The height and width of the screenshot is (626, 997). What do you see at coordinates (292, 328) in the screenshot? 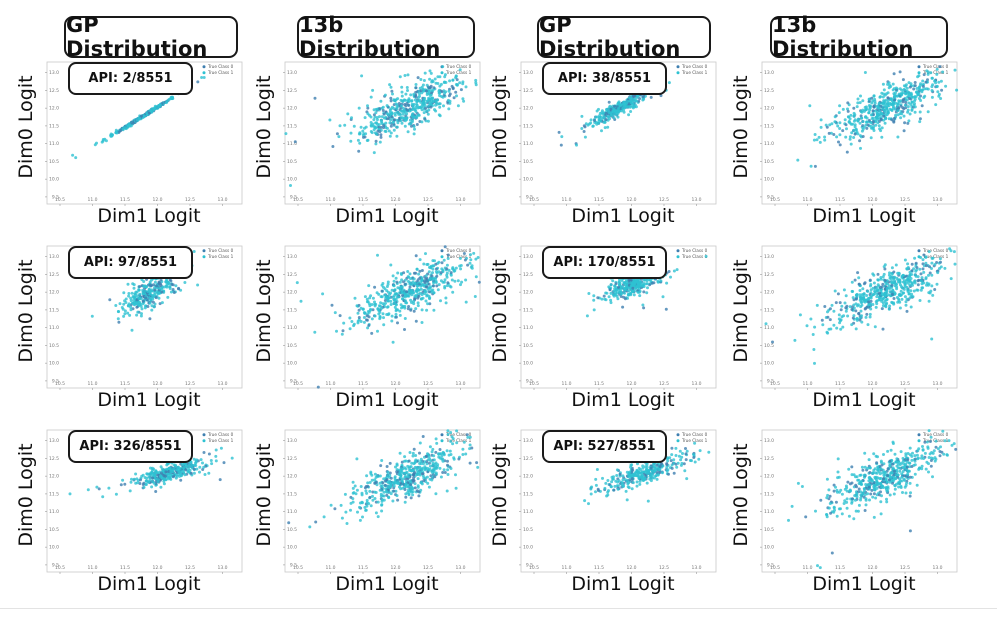
I see `y-tick-label: 11.0` at bounding box center [292, 328].